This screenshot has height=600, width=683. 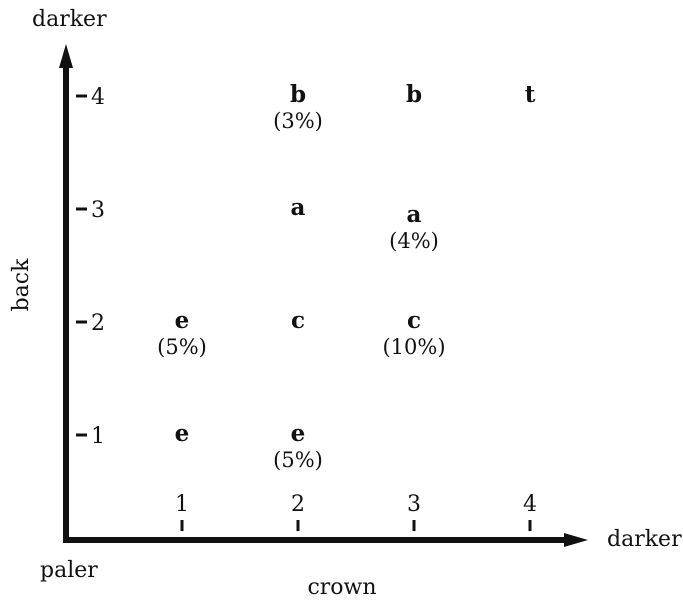 I want to click on x-tick-label: 1, so click(x=182, y=504).